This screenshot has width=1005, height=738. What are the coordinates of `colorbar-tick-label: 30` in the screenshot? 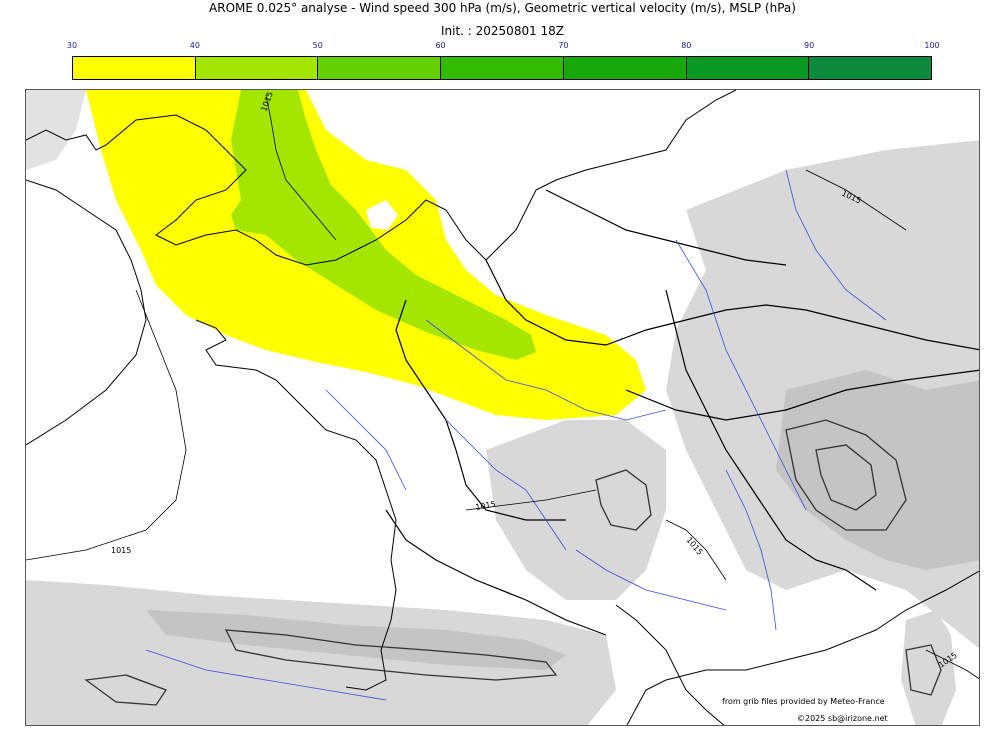 It's located at (72, 45).